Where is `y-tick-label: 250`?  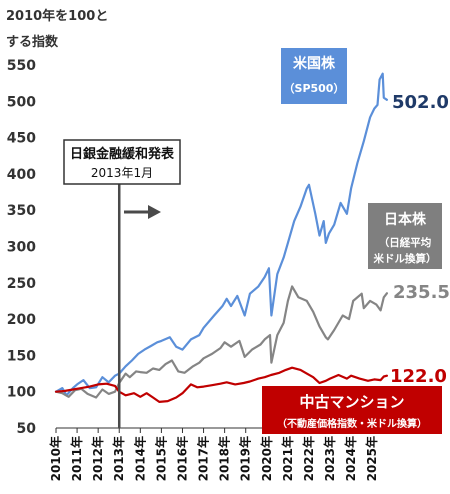
y-tick-label: 250 is located at coordinates (21, 284).